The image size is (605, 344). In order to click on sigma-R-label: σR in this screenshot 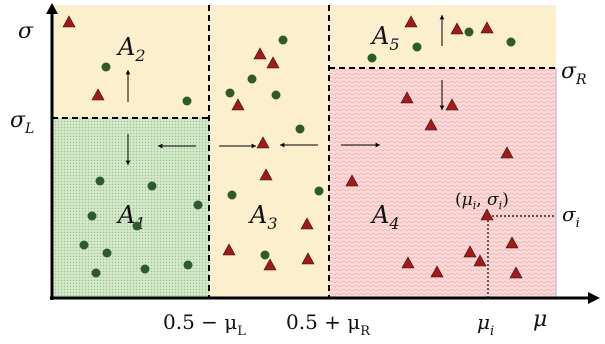, I will do `click(574, 73)`.